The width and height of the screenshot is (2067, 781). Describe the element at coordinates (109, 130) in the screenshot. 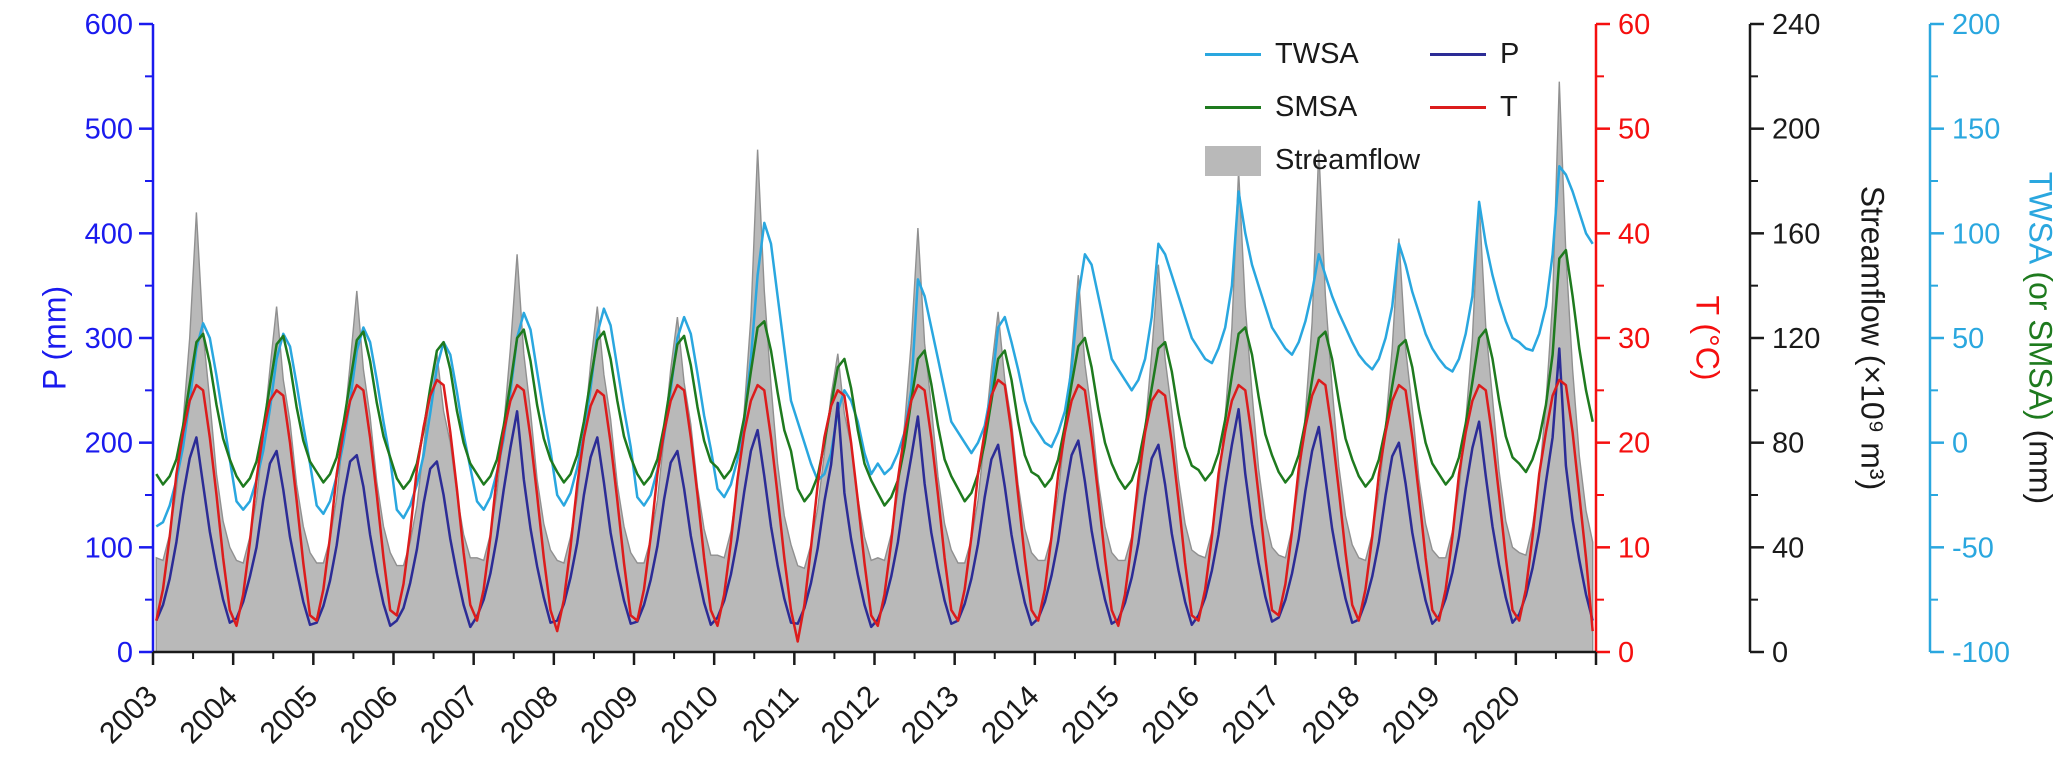

I see `p-axis-tick-label: 500` at that location.